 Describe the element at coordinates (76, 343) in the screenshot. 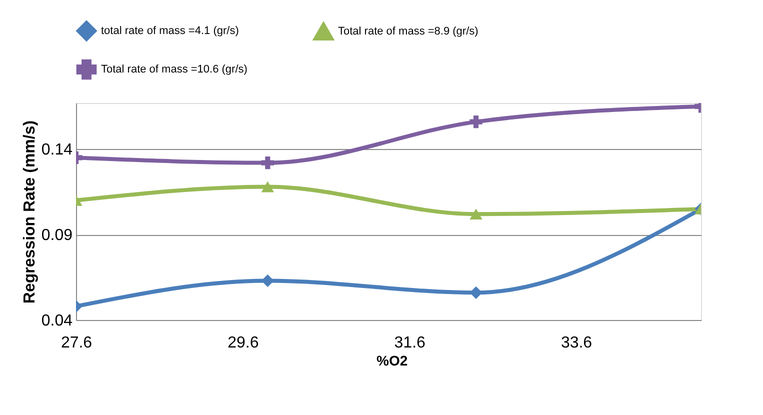

I see `x-tick-label: 27.6` at that location.